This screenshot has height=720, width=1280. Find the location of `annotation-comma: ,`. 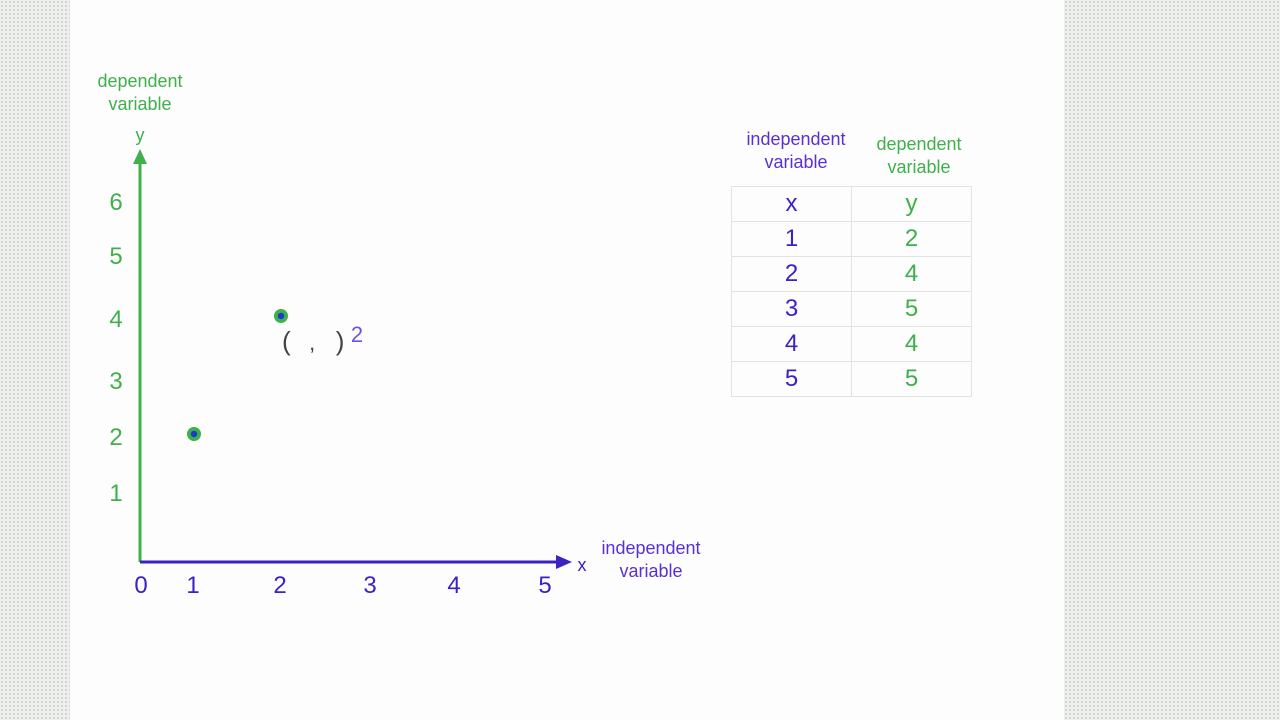

annotation-comma: , is located at coordinates (312, 342).